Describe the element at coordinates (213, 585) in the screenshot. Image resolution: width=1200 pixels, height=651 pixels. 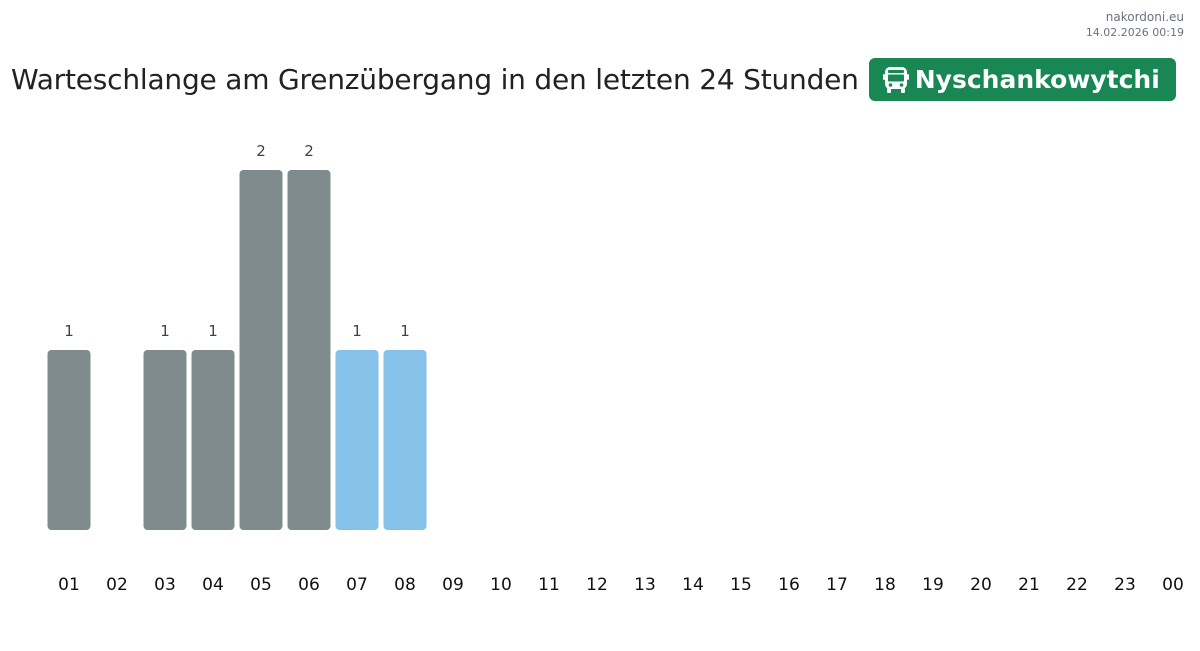
I see `x-tick-04: 04` at that location.